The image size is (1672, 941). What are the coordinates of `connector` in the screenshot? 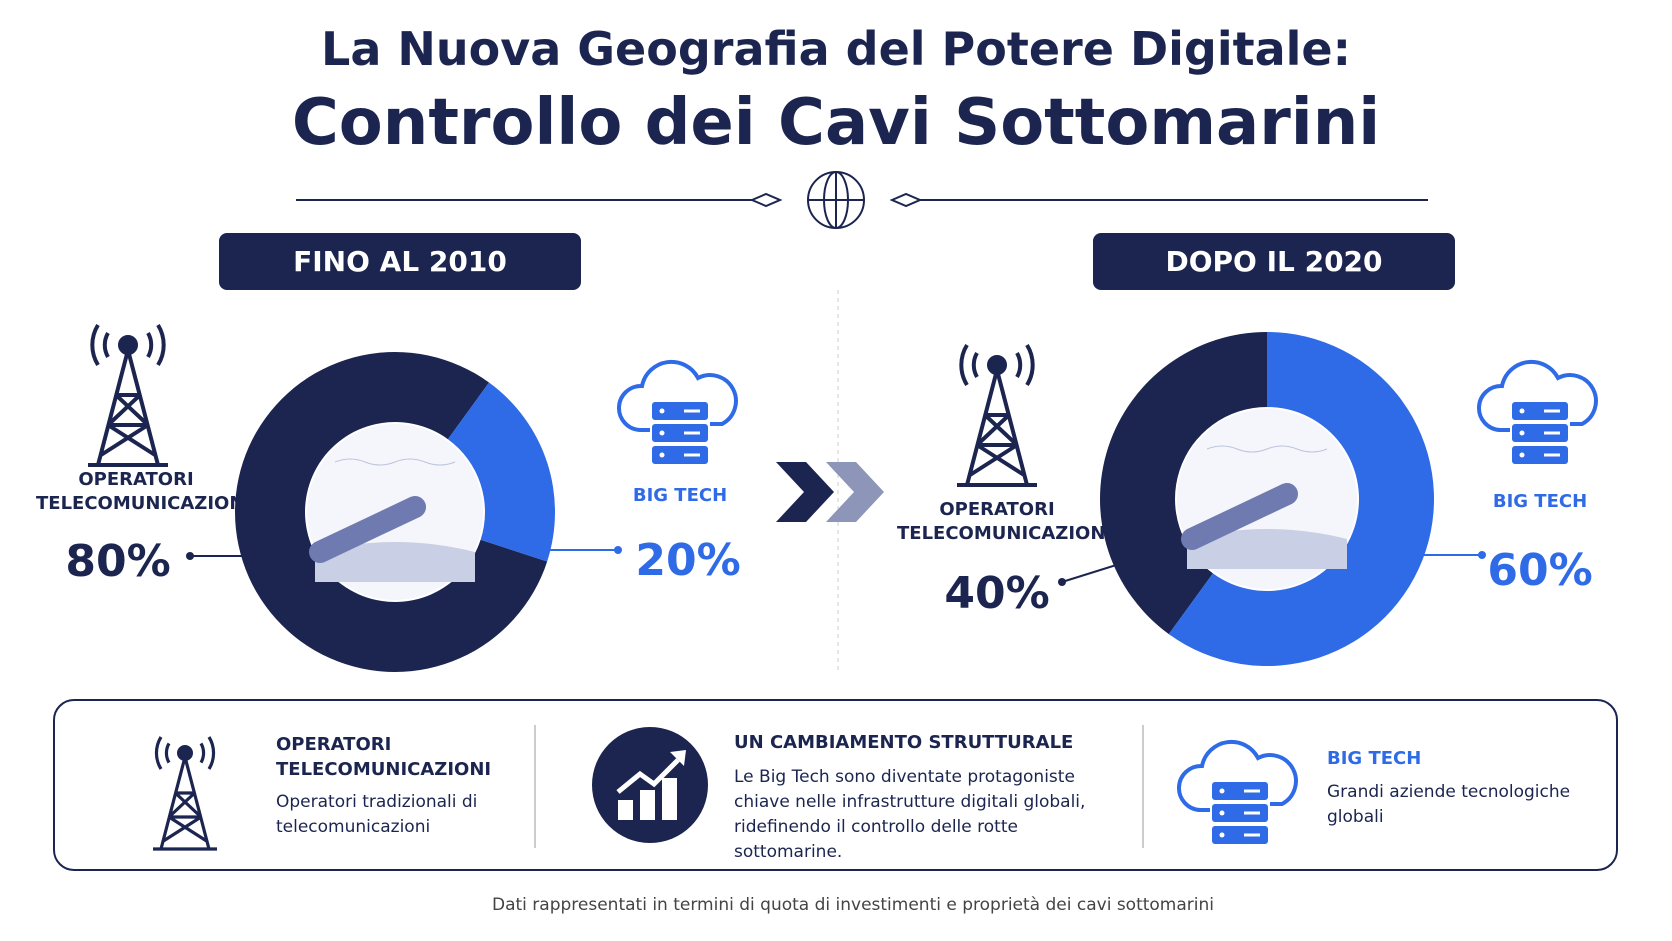 It's located at (1103, 569).